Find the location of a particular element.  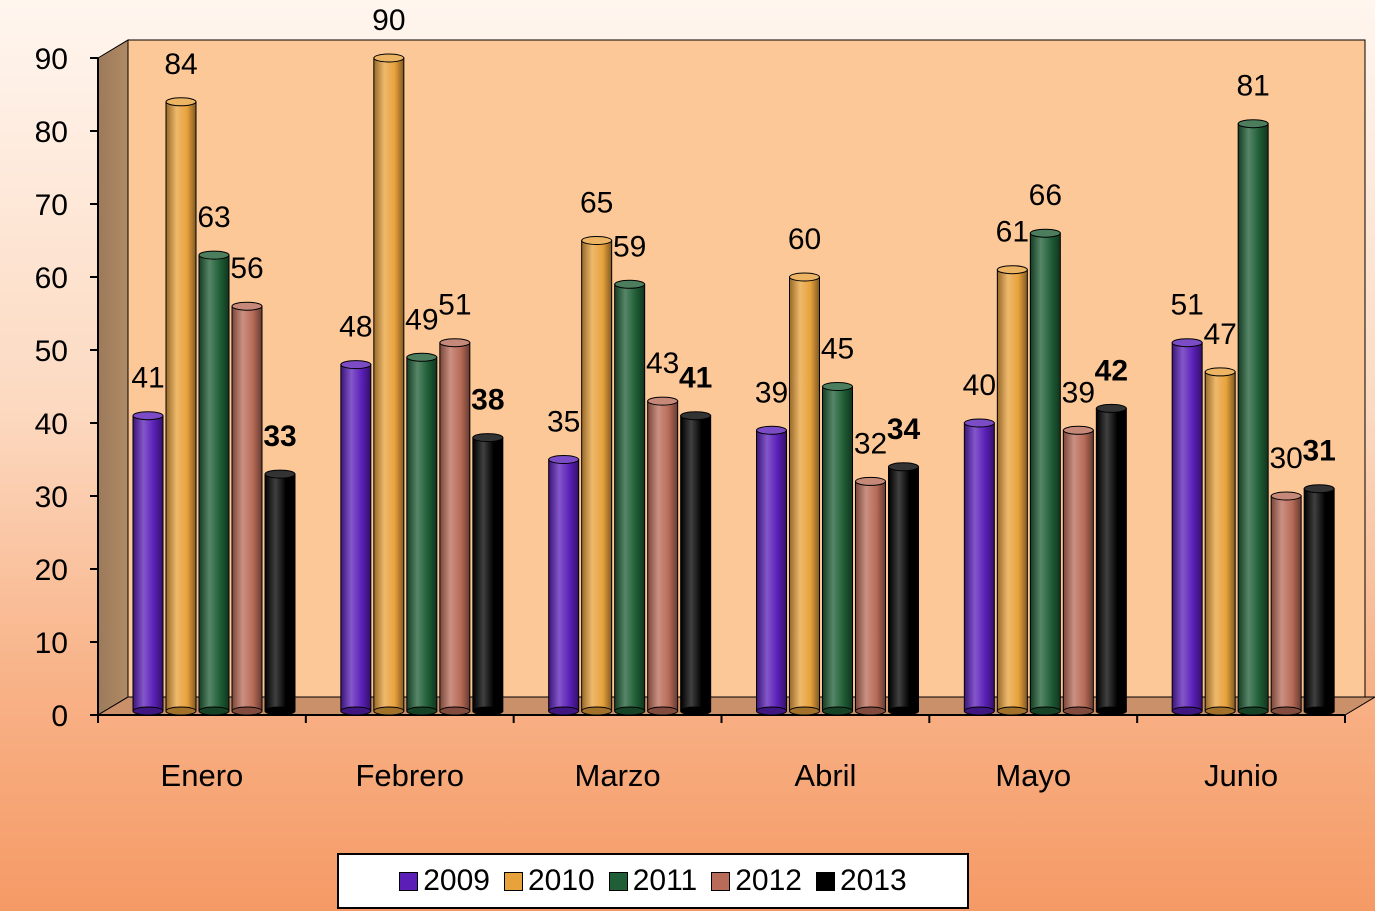

category-label: Mayo is located at coordinates (1033, 775).